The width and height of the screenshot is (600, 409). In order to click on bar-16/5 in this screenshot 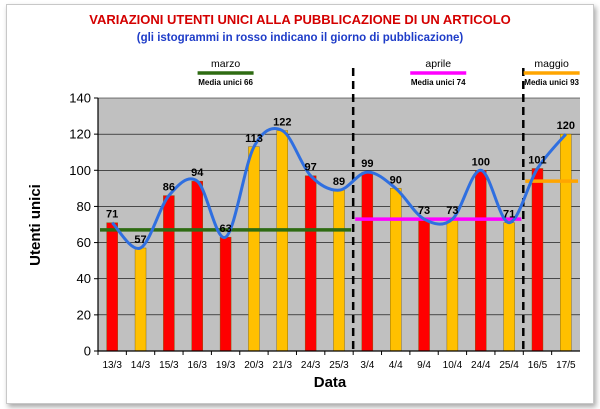, I will do `click(537, 260)`.